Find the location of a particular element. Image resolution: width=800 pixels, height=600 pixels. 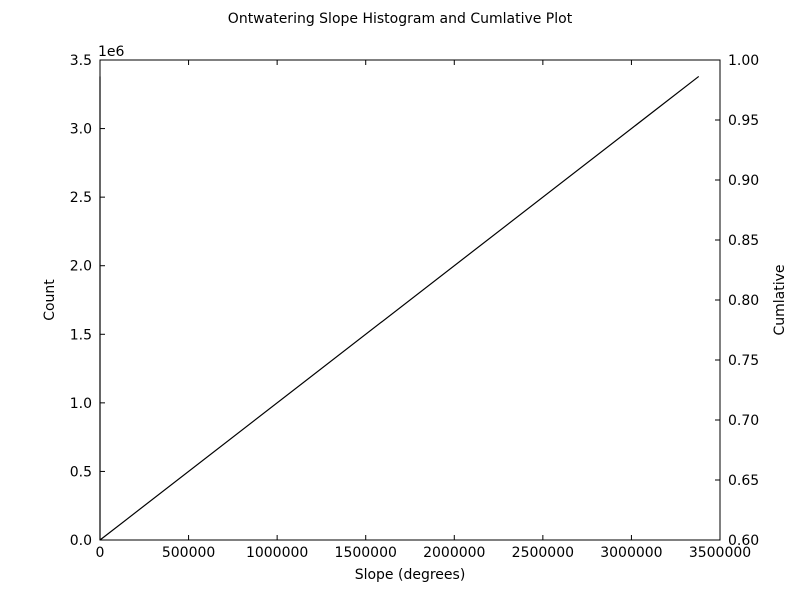

y2-tick-label: 0.80 is located at coordinates (743, 301).